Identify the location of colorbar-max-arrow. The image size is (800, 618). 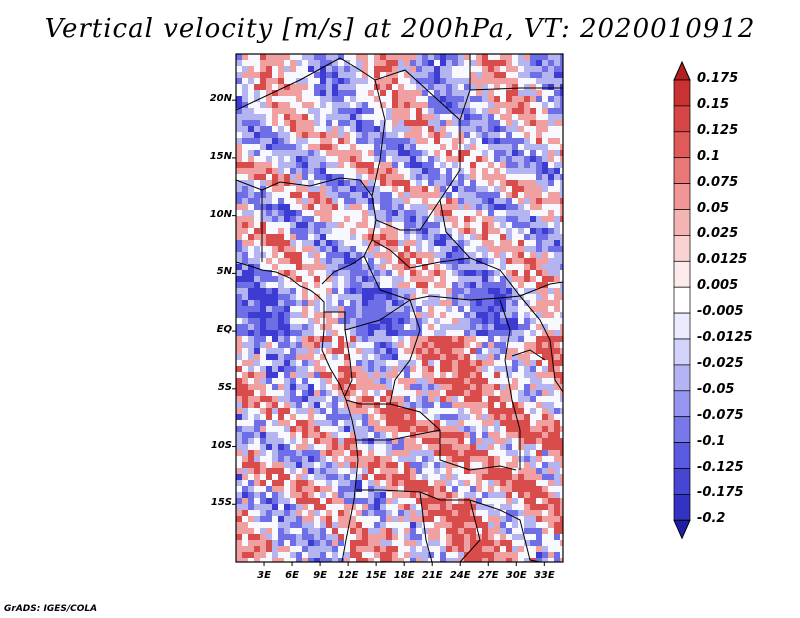
(682, 70).